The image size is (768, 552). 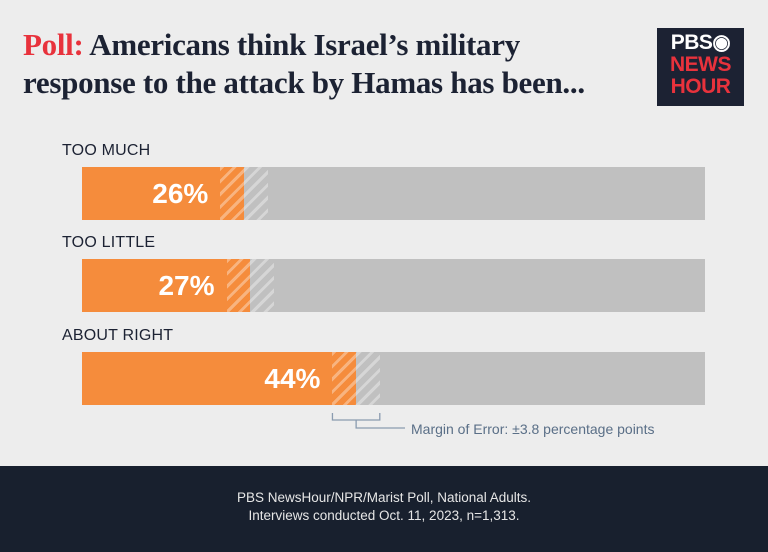 What do you see at coordinates (368, 421) in the screenshot?
I see `moe-bracket-line` at bounding box center [368, 421].